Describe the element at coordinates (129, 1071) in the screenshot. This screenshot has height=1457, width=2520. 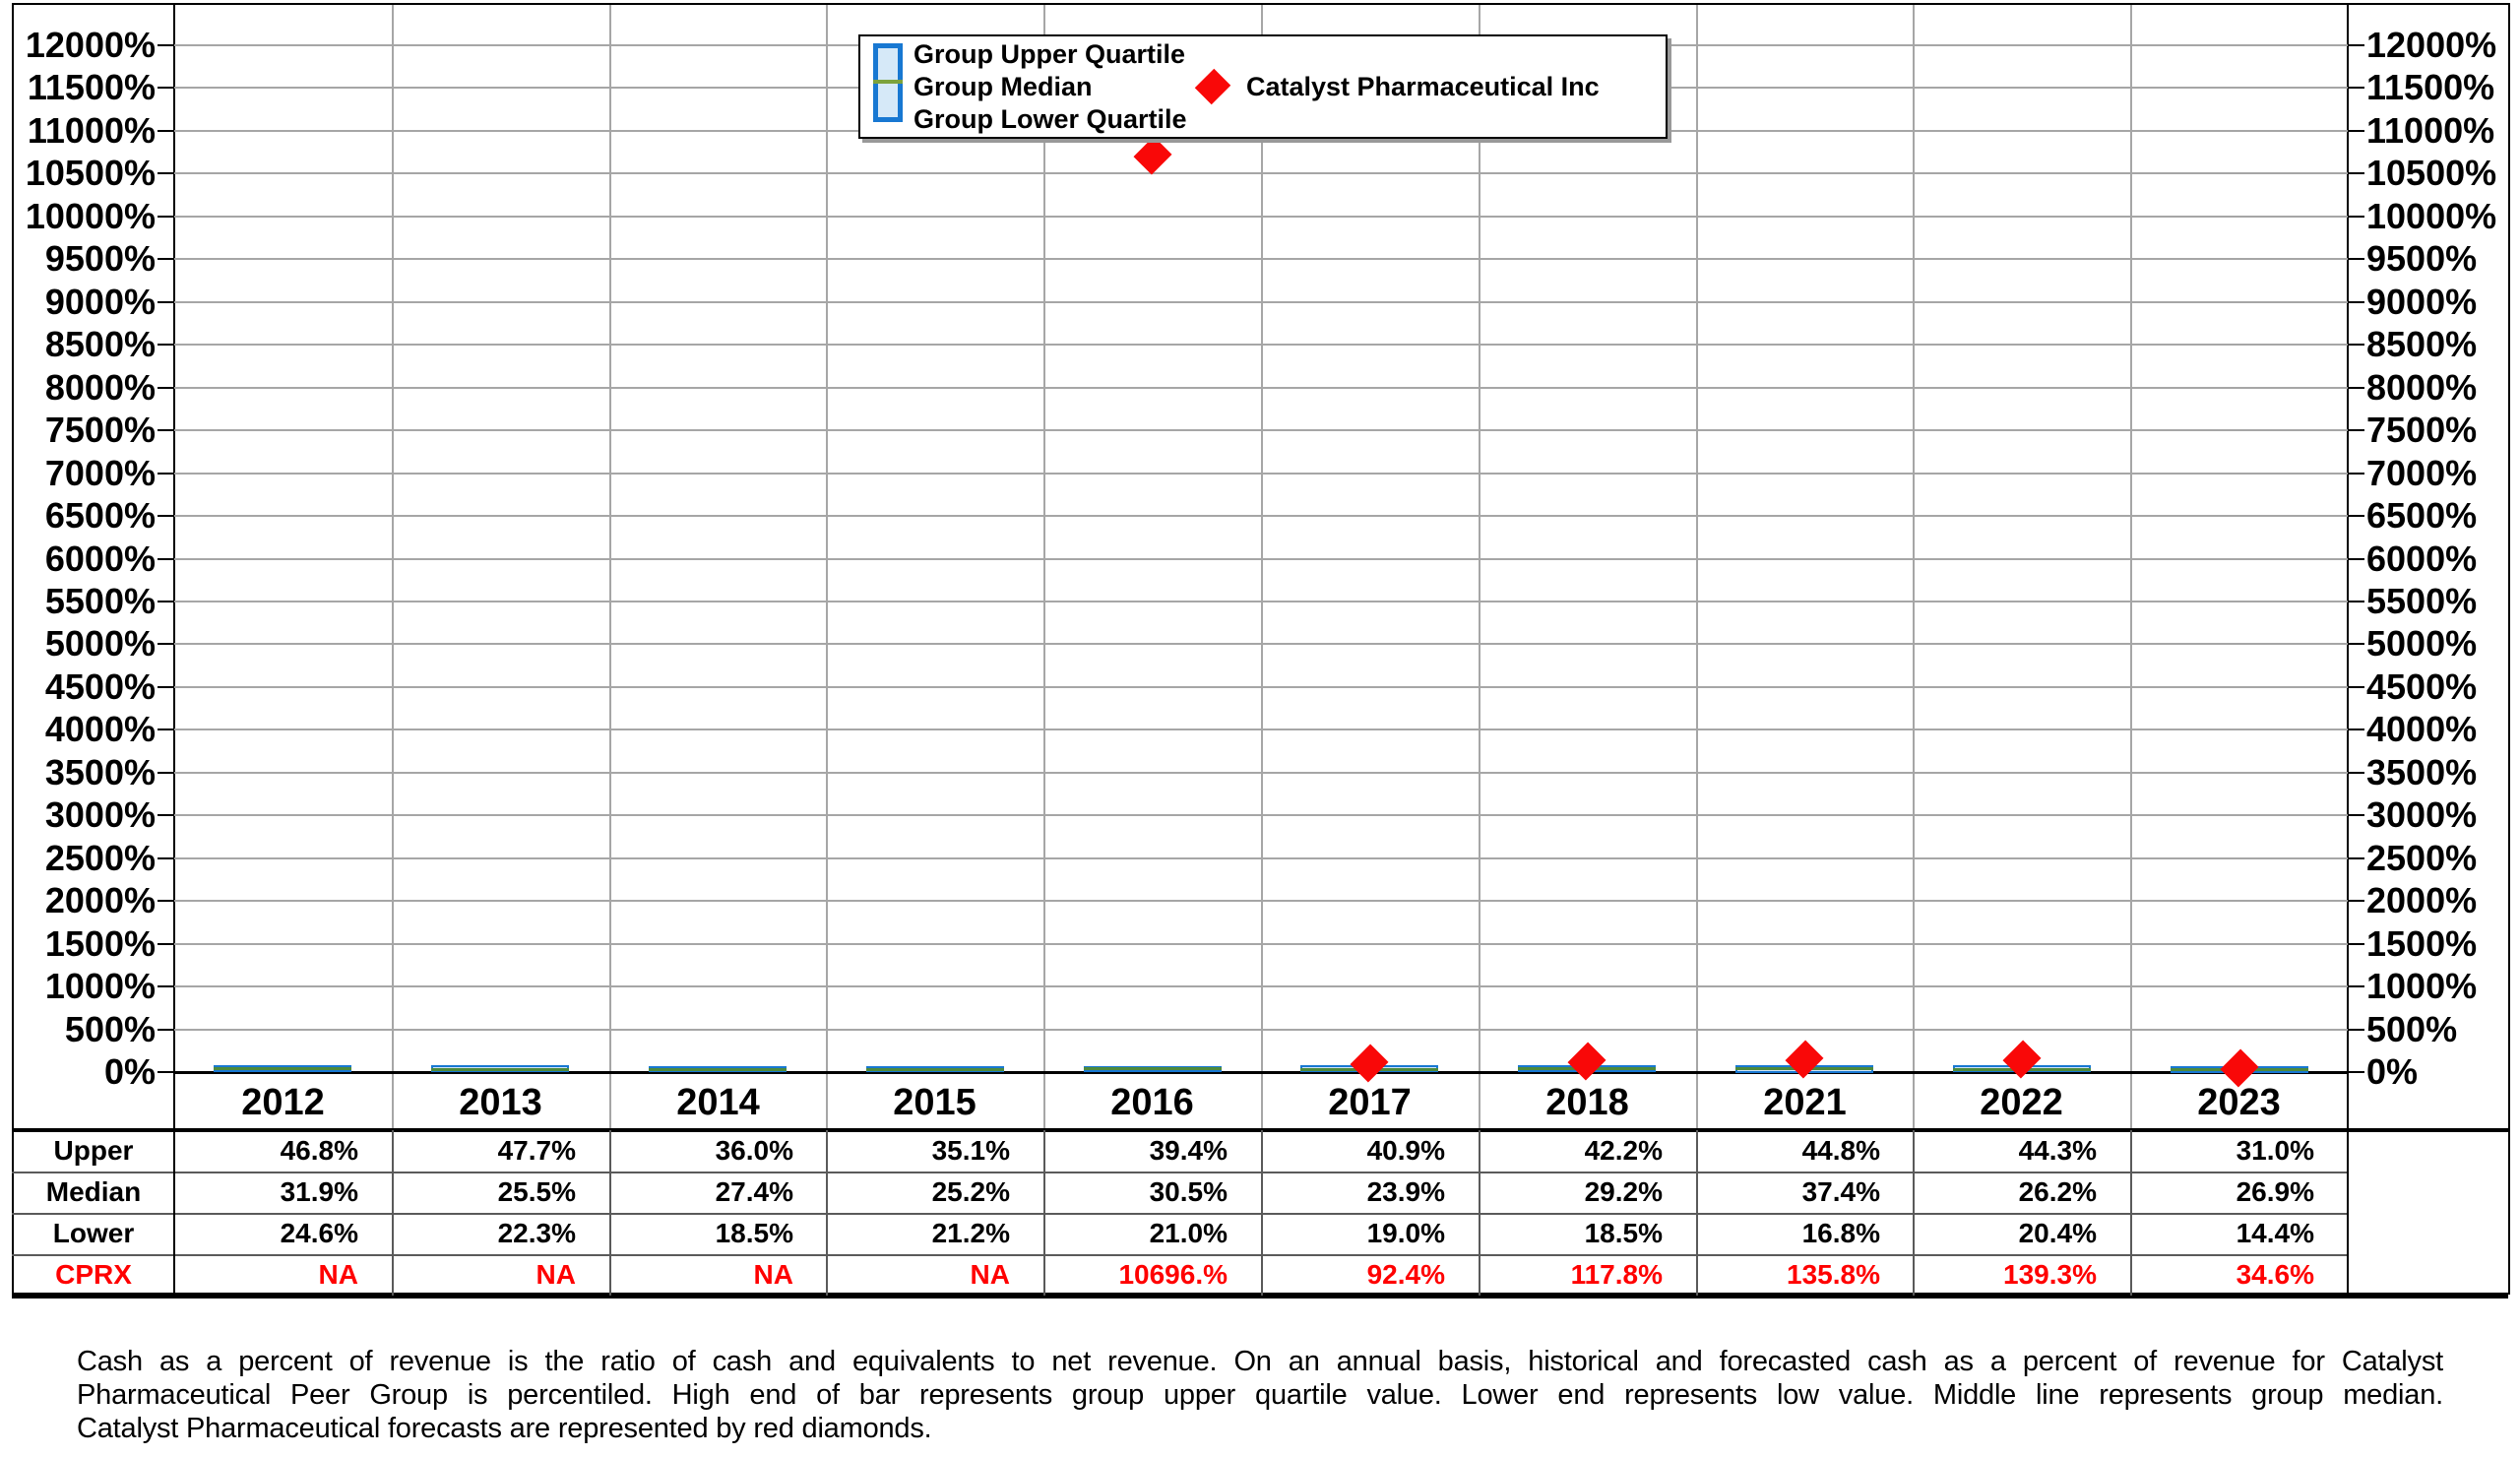
I see `y-axis-tick-label-left: 0%` at that location.